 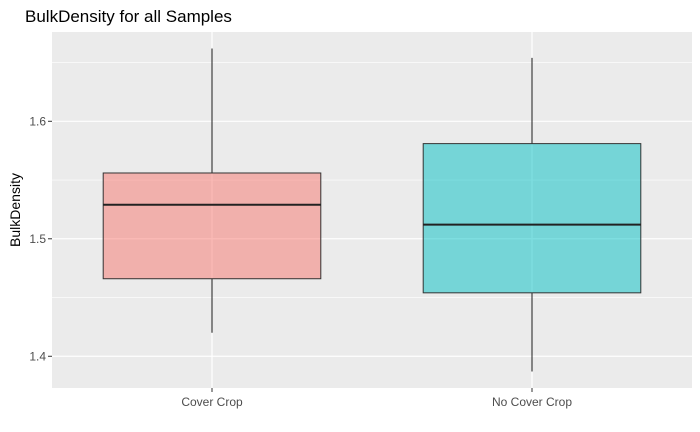 I want to click on y-tick-label: 1.6, so click(x=37, y=121).